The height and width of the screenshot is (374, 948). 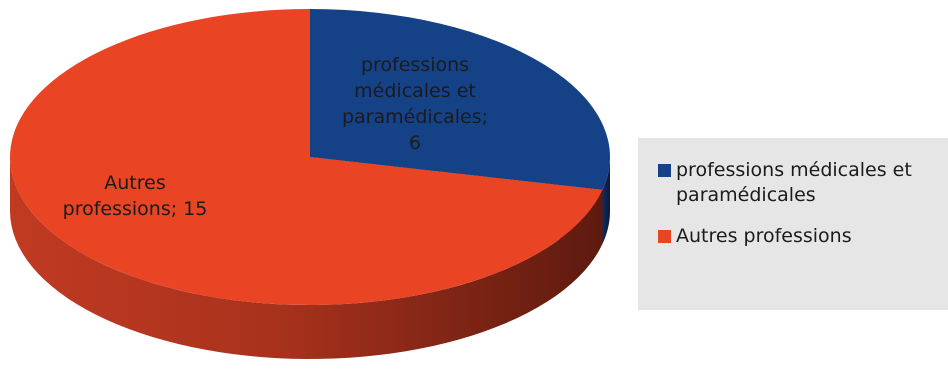 I want to click on legend-label-line: professions médicales et, so click(x=794, y=170).